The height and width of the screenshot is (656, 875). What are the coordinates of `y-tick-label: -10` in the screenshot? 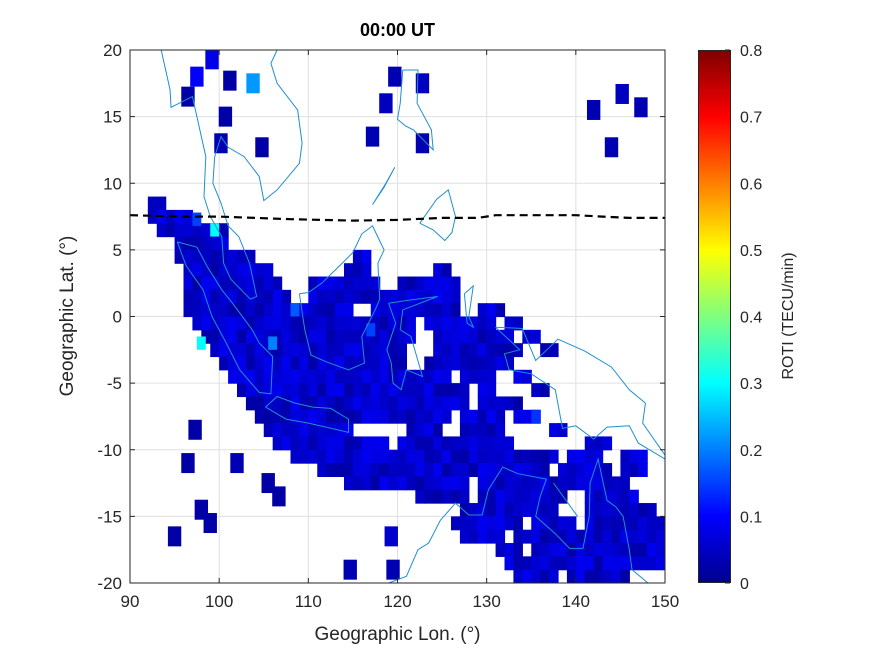 It's located at (109, 450).